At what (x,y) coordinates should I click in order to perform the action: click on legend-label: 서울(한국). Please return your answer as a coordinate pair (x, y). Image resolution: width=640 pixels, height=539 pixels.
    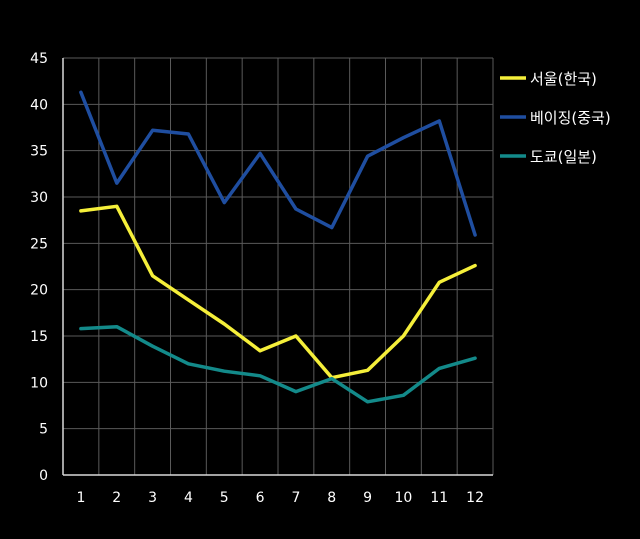
    Looking at the image, I should click on (563, 79).